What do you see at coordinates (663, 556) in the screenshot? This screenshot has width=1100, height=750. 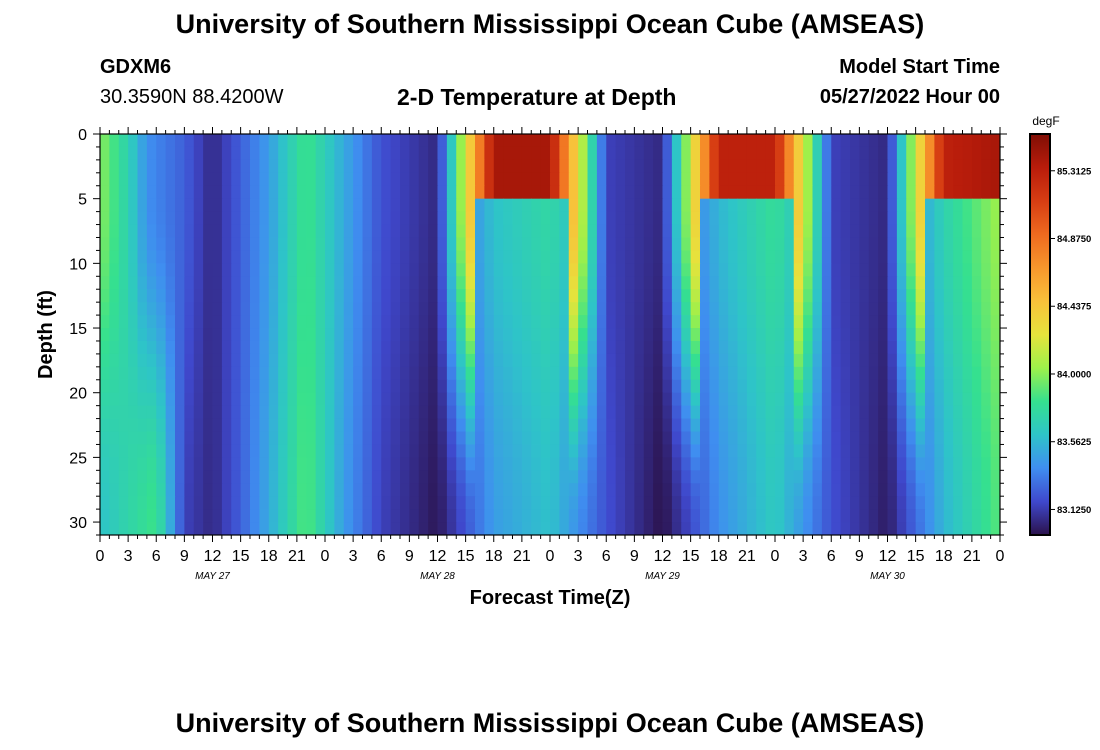 I see `x-tick-label: 12` at bounding box center [663, 556].